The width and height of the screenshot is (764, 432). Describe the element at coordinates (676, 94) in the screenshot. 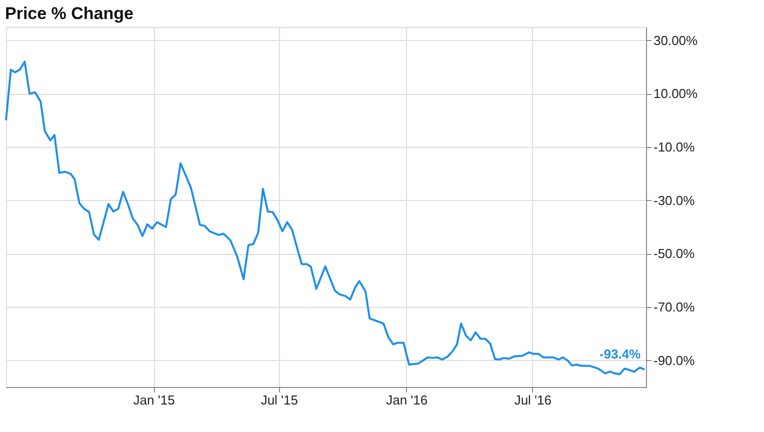

I see `y-tick-label: 10.00%` at that location.